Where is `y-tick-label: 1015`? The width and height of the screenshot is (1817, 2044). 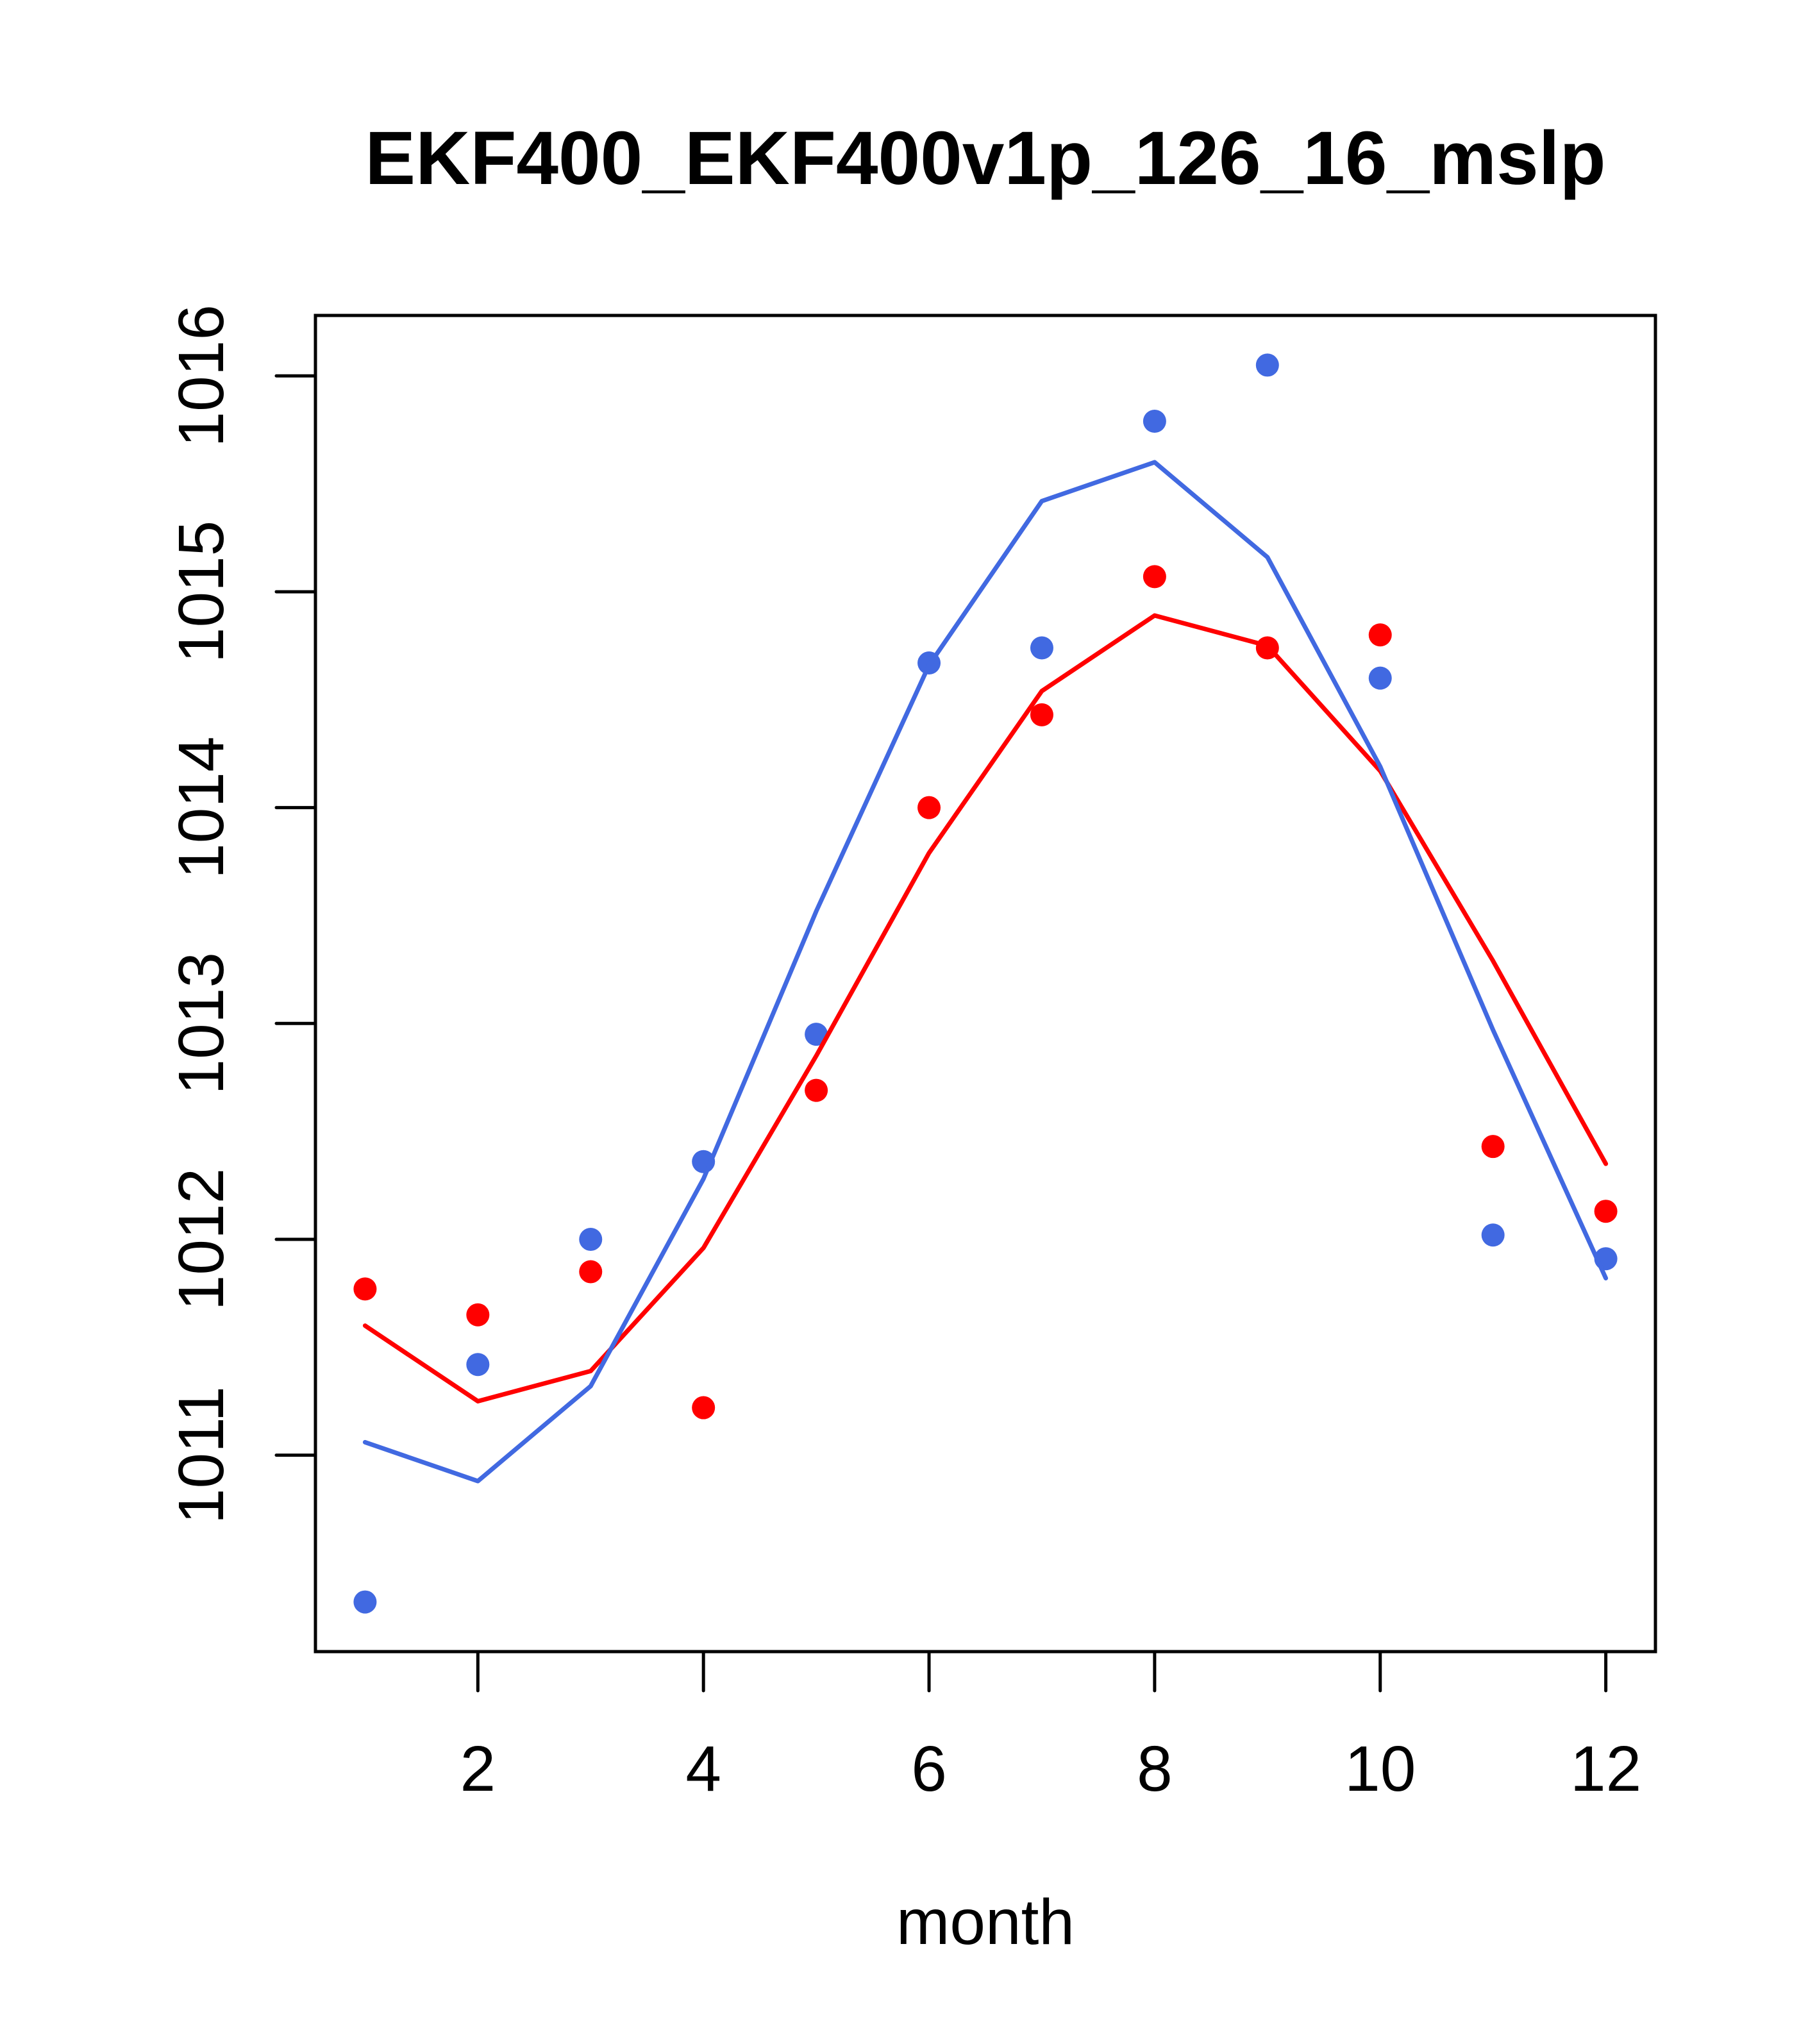 y-tick-label: 1015 is located at coordinates (201, 592).